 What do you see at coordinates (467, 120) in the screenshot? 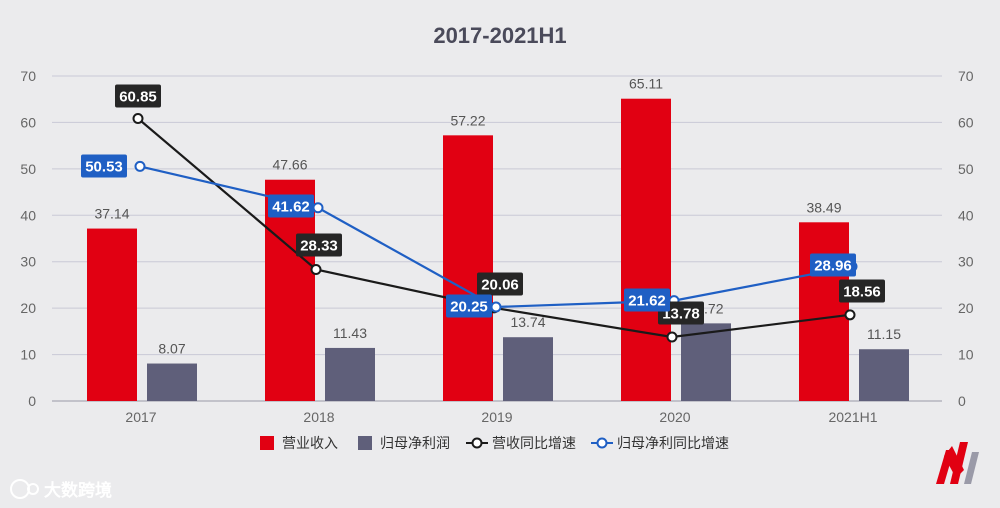
I see `bar-value-label: 57.22` at bounding box center [467, 120].